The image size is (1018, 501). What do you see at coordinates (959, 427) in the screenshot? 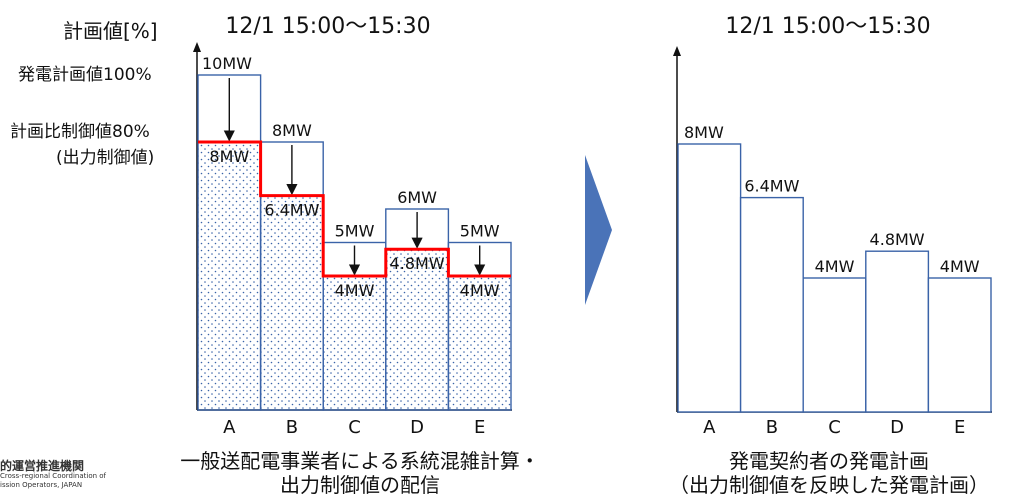
I see `right-x-tick-E: E` at bounding box center [959, 427].